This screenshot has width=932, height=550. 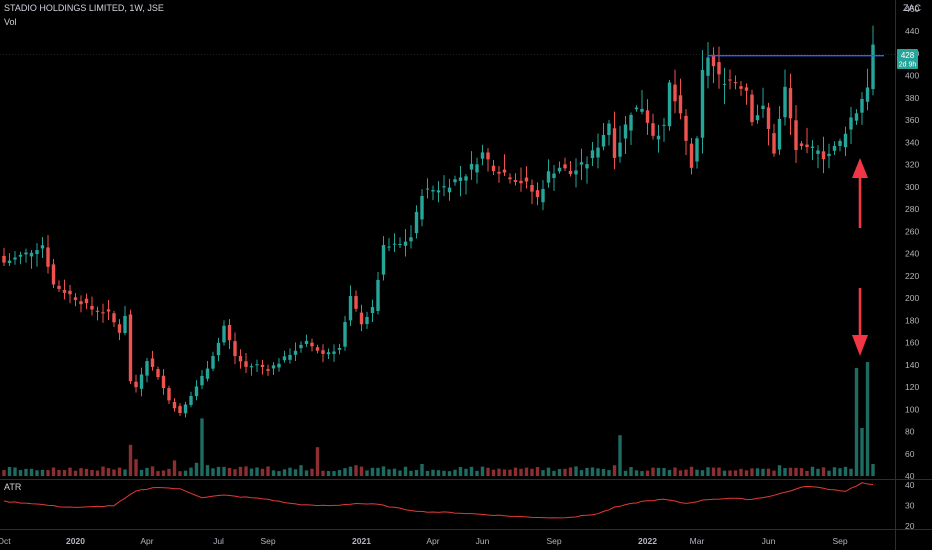 What do you see at coordinates (912, 365) in the screenshot?
I see `price-tick-label: 140` at bounding box center [912, 365].